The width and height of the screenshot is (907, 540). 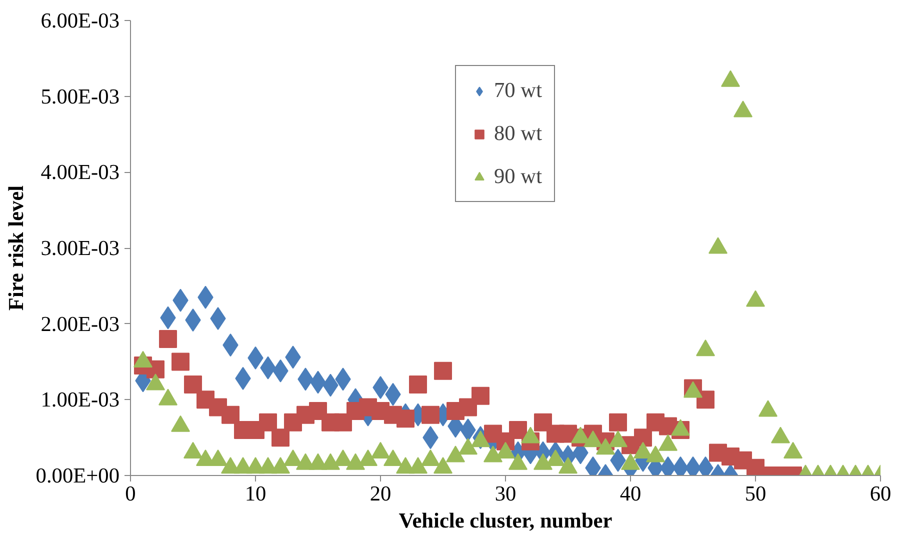 What do you see at coordinates (80, 172) in the screenshot?
I see `y-tick-label: 4.00E-03` at bounding box center [80, 172].